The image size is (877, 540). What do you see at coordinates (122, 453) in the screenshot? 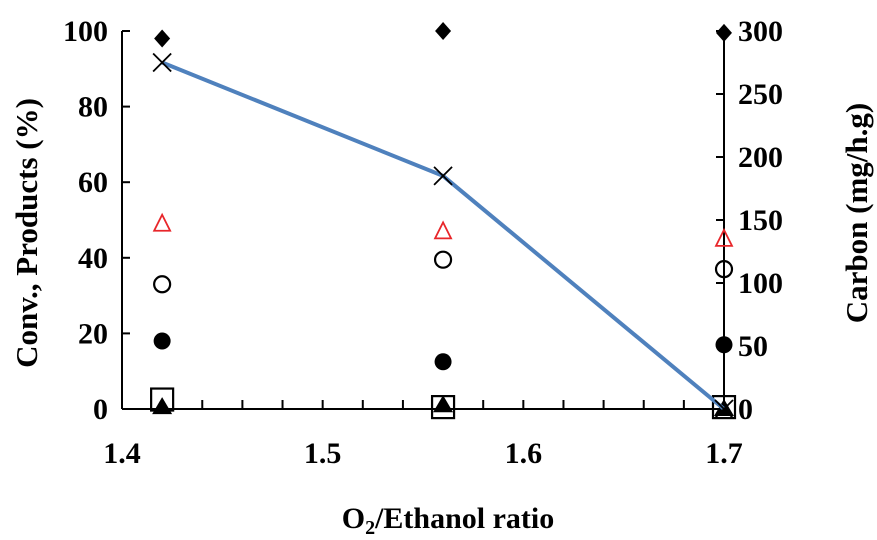
I see `x-tick-label: 1.4` at bounding box center [122, 453].